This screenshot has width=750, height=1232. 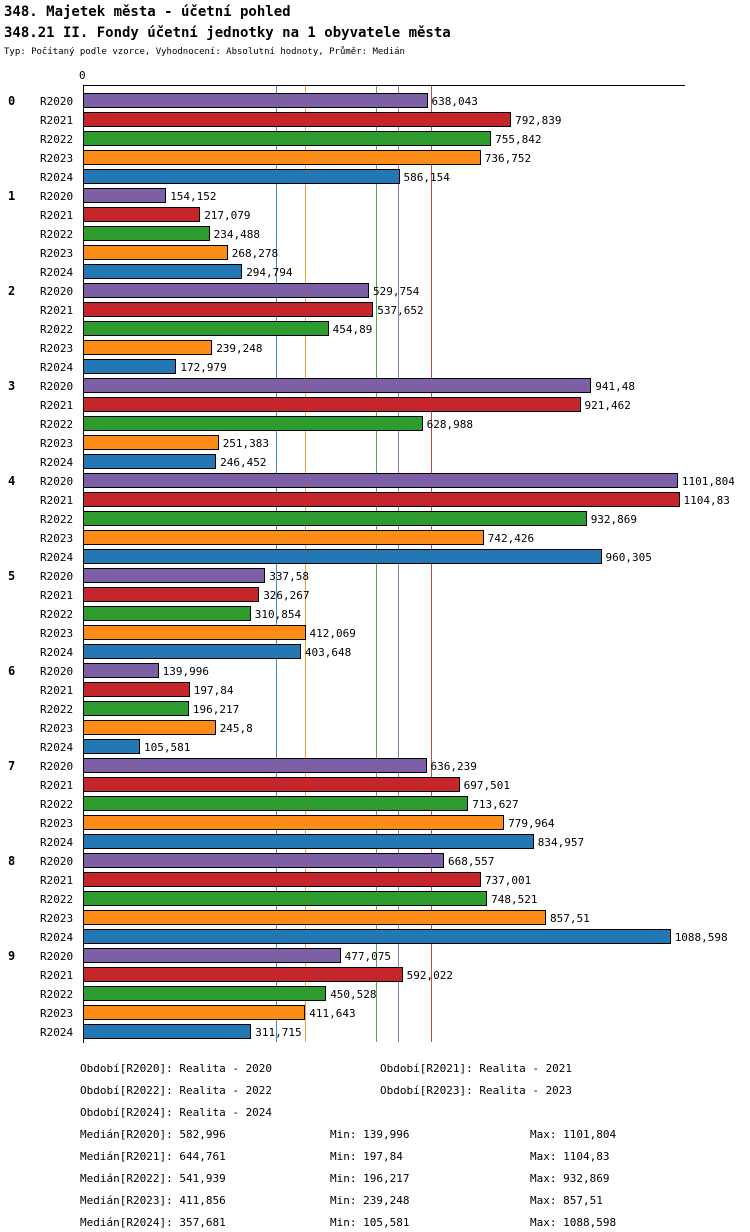 What do you see at coordinates (398, 564) in the screenshot?
I see `median-line-r2020` at bounding box center [398, 564].